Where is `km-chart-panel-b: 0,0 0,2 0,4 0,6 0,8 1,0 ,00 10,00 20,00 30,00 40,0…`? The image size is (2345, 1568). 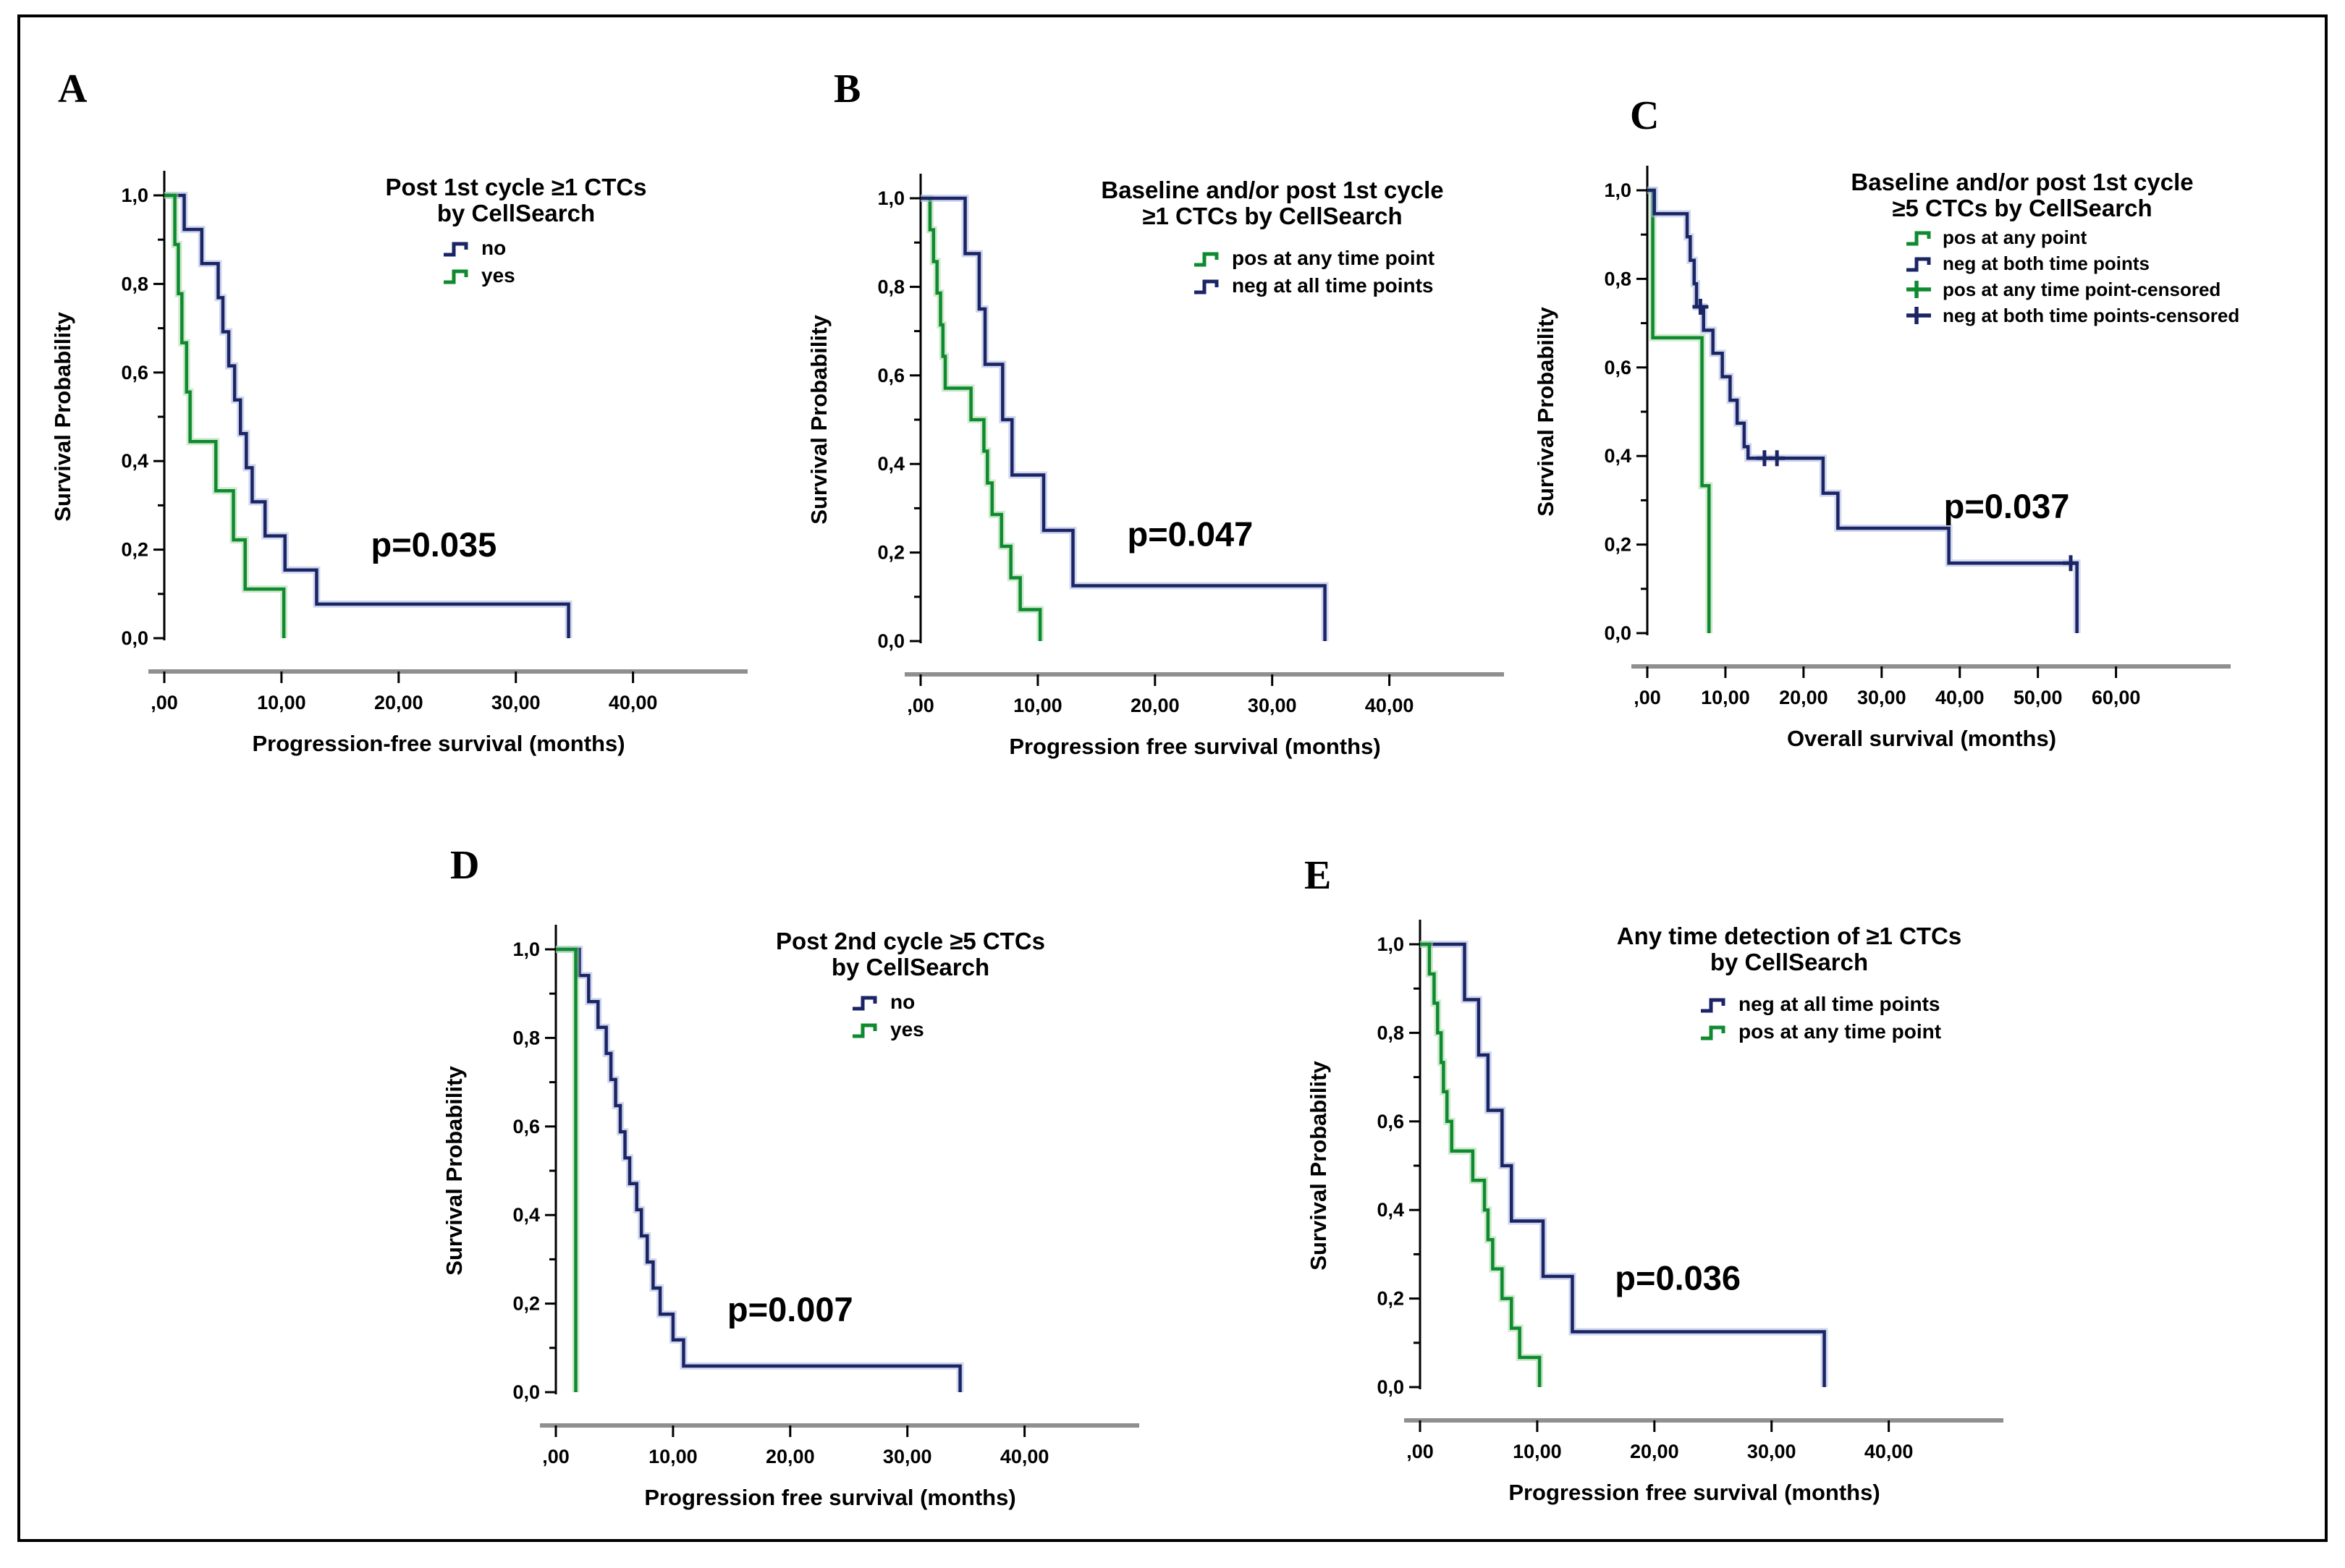 km-chart-panel-b: 0,0 0,2 0,4 0,6 0,8 1,0 ,00 10,00 20,00 30,00 40,0… is located at coordinates (1154, 451).